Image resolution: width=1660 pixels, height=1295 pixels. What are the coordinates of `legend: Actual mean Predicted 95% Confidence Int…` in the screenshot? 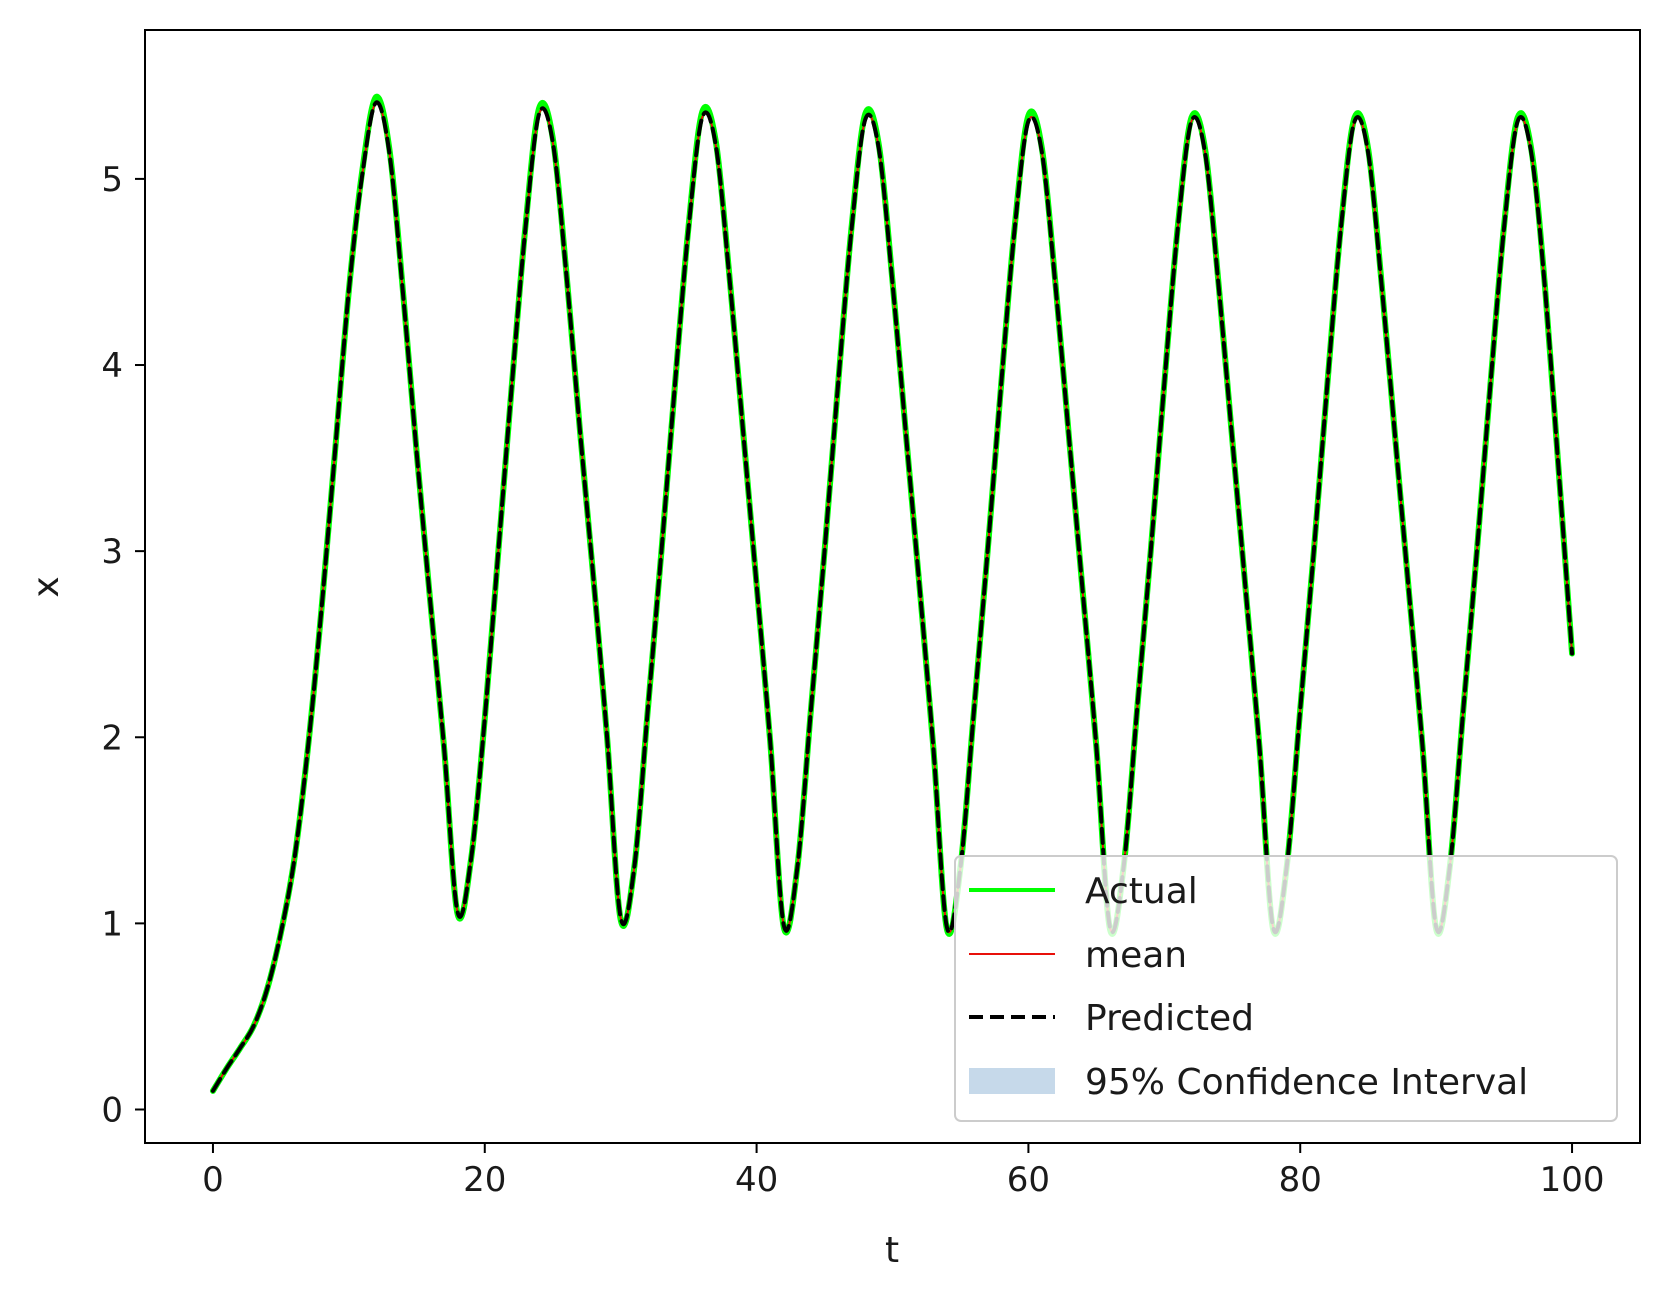 It's located at (1286, 988).